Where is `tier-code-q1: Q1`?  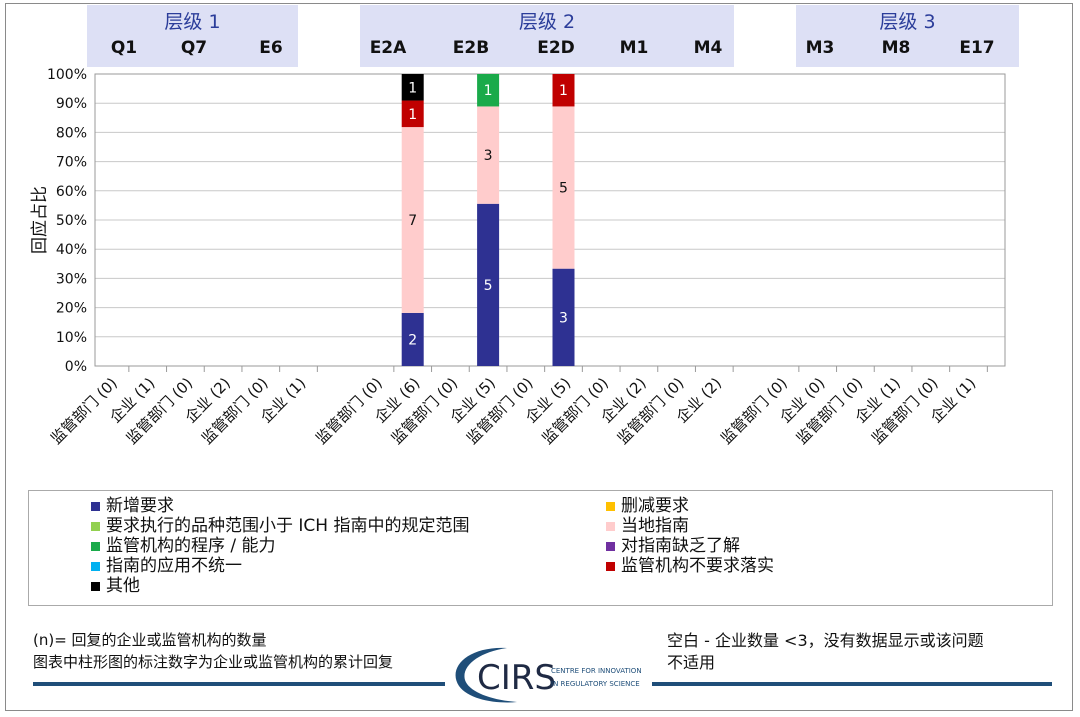
tier-code-q1: Q1 is located at coordinates (124, 48).